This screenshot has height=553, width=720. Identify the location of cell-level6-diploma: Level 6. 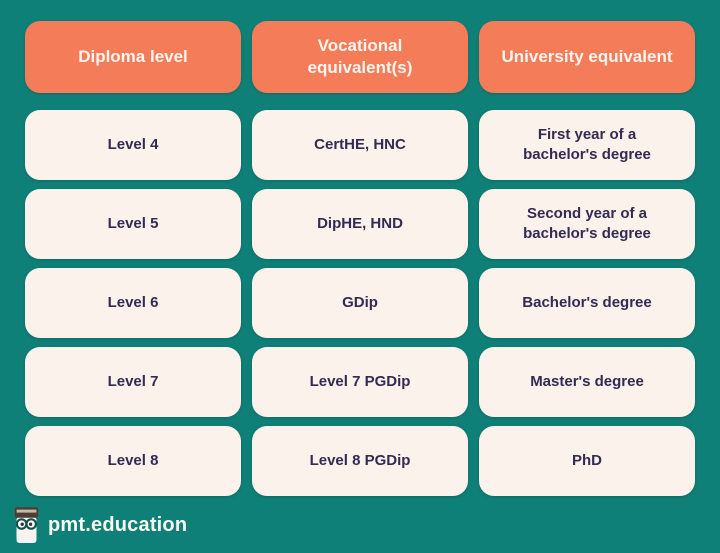
(133, 303).